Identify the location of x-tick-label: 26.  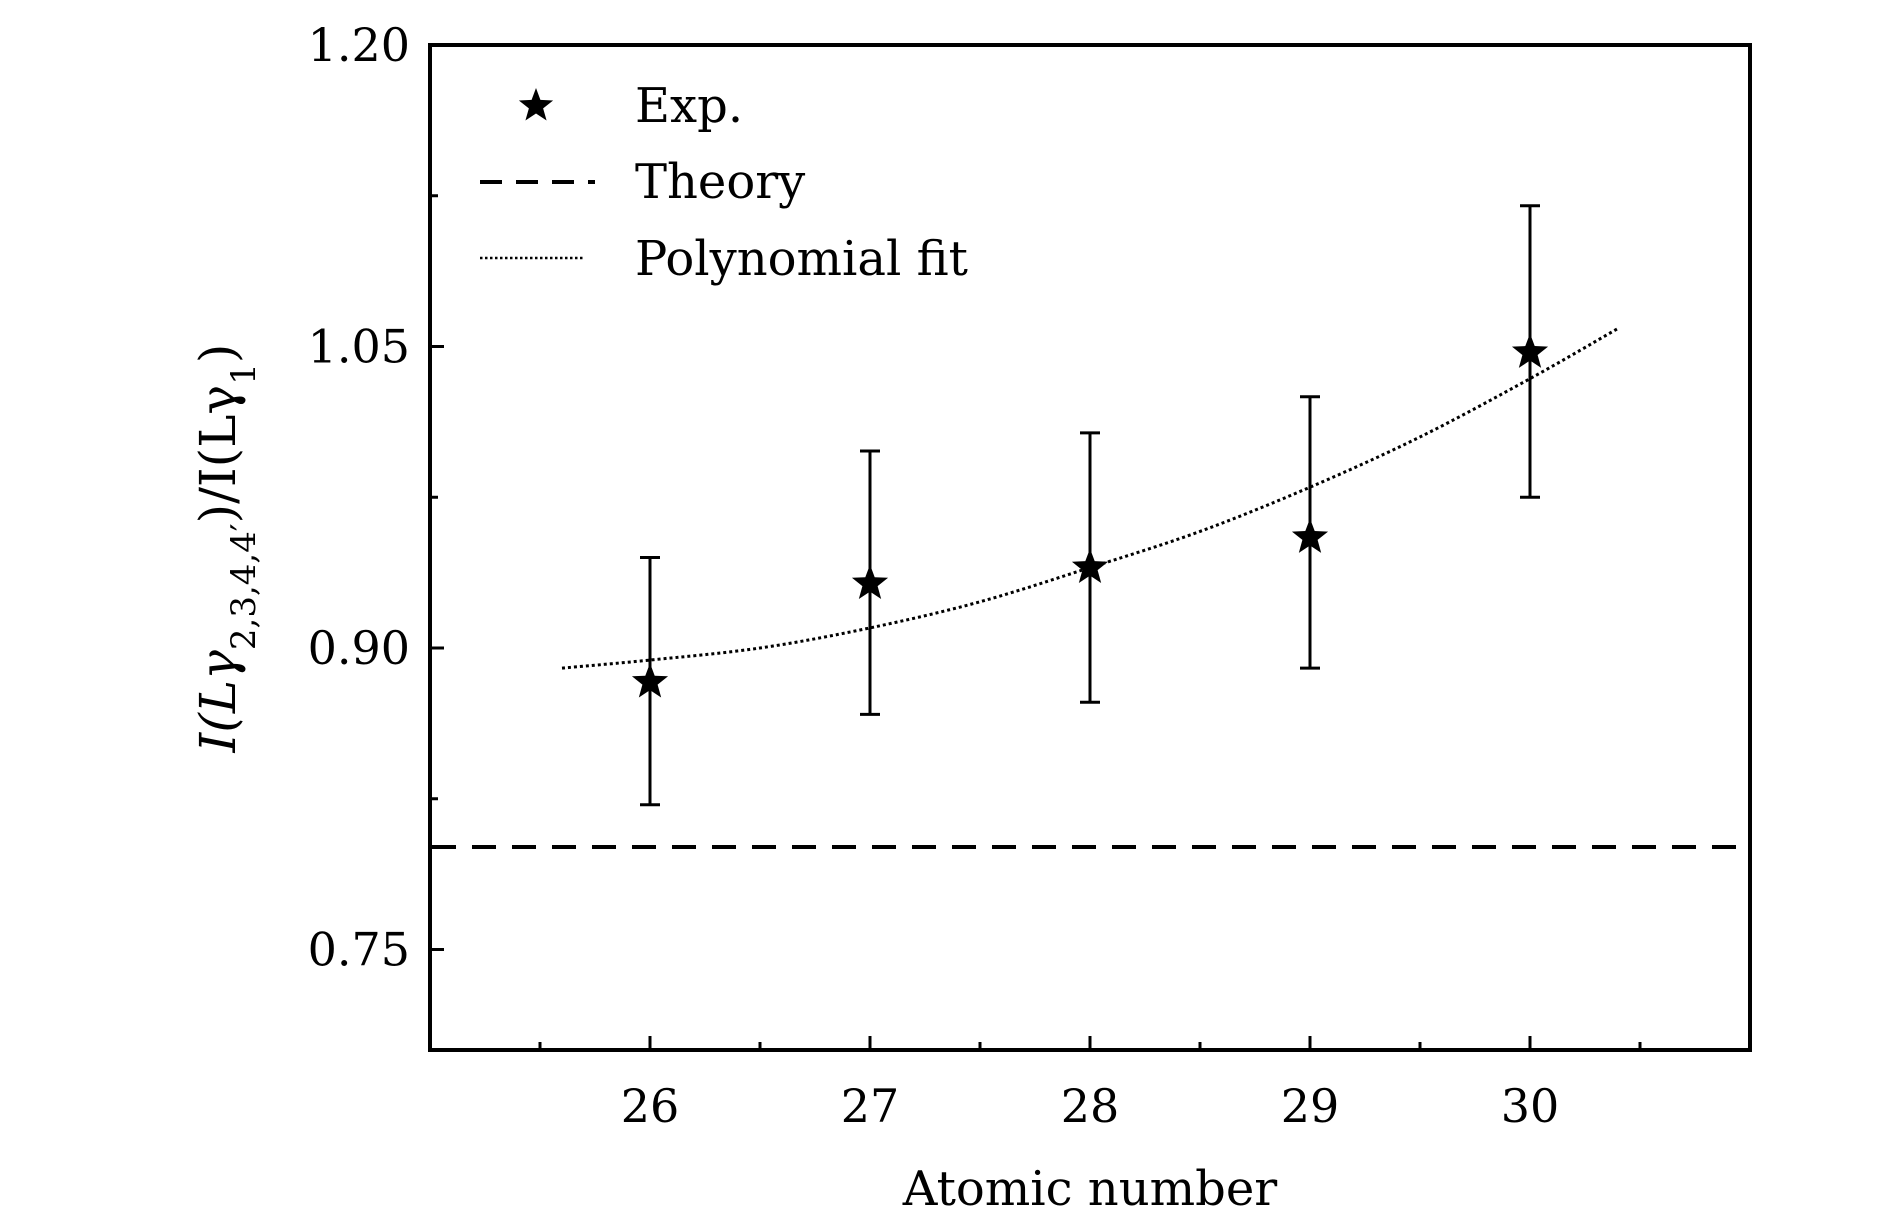
(650, 1106).